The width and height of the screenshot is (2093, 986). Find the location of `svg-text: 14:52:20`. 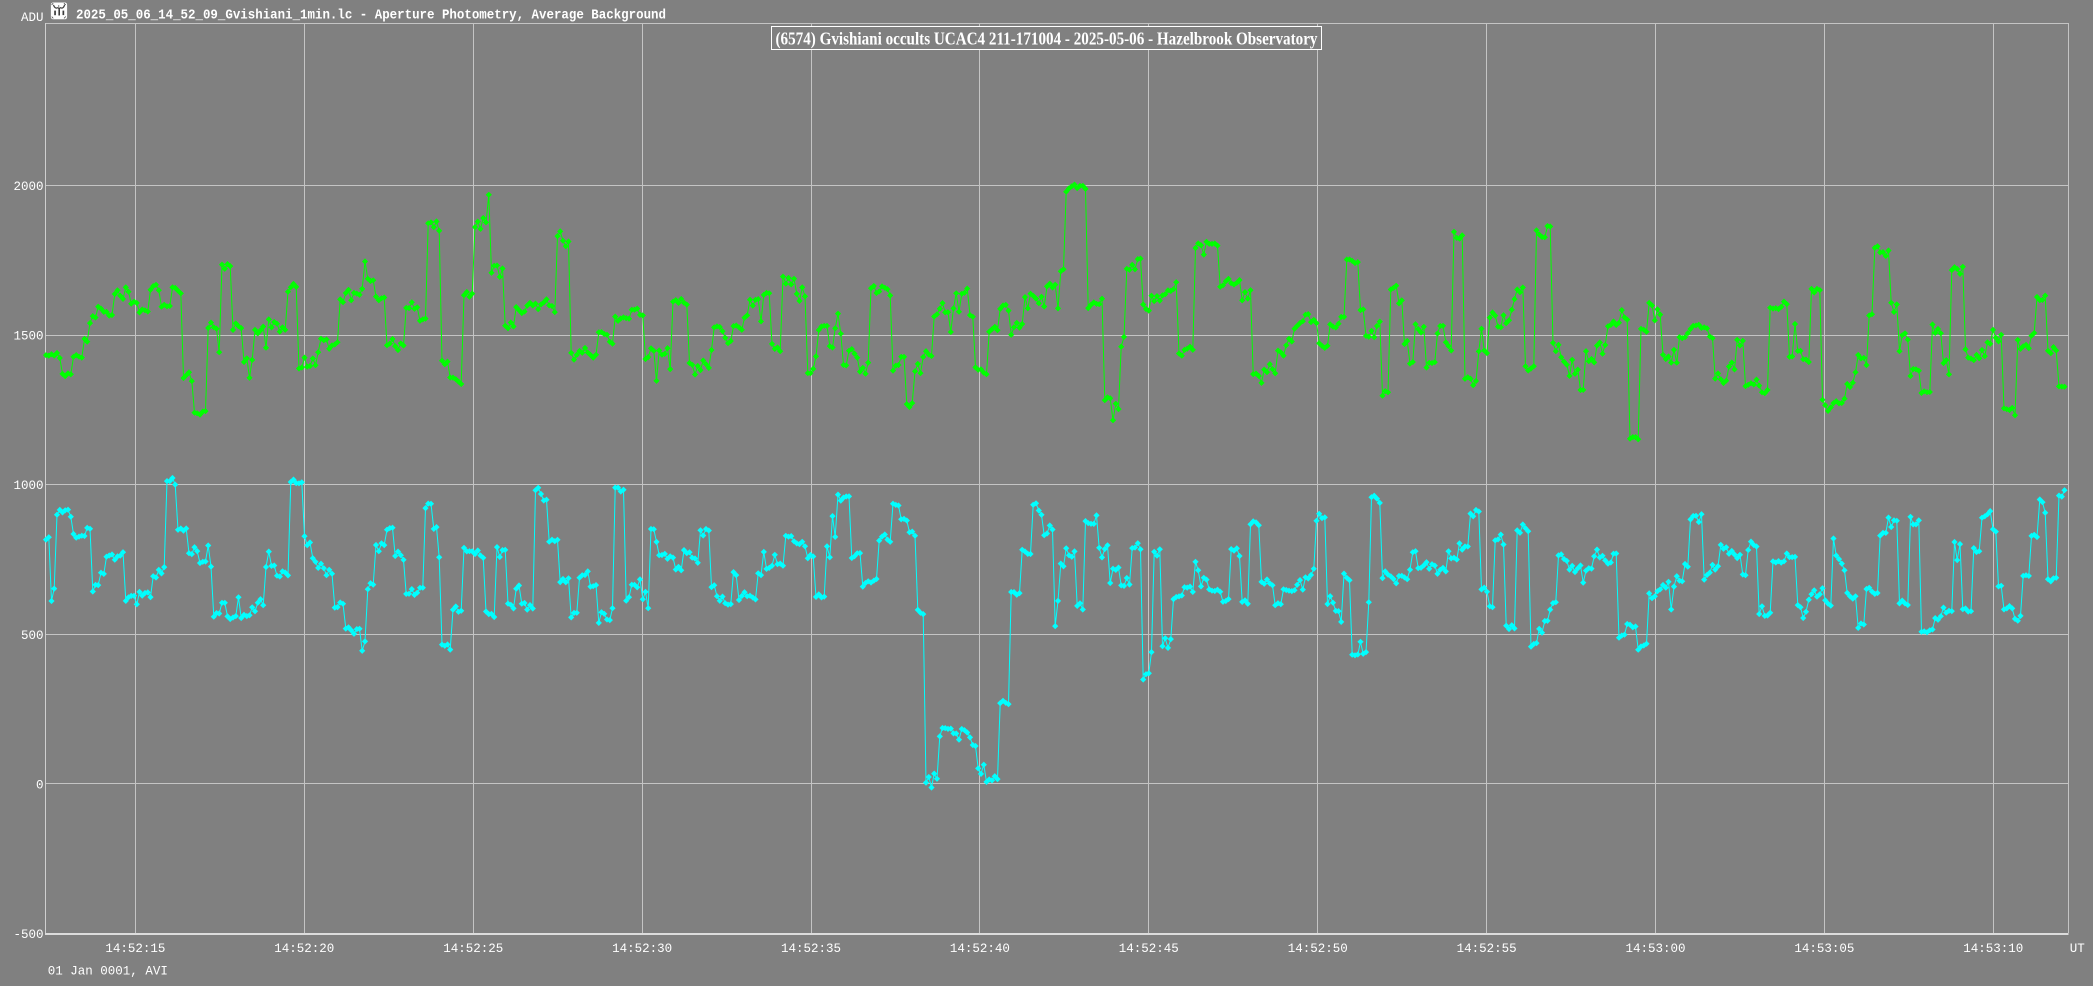

svg-text: 14:52:20 is located at coordinates (304, 949).